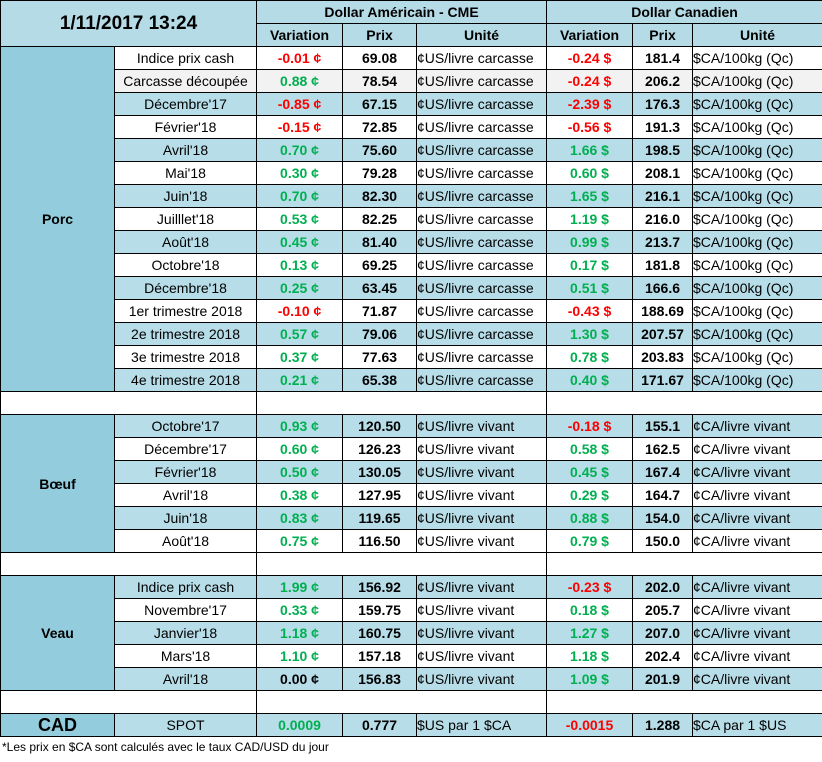 The height and width of the screenshot is (762, 822). I want to click on cad-prix: 176.3, so click(663, 104).